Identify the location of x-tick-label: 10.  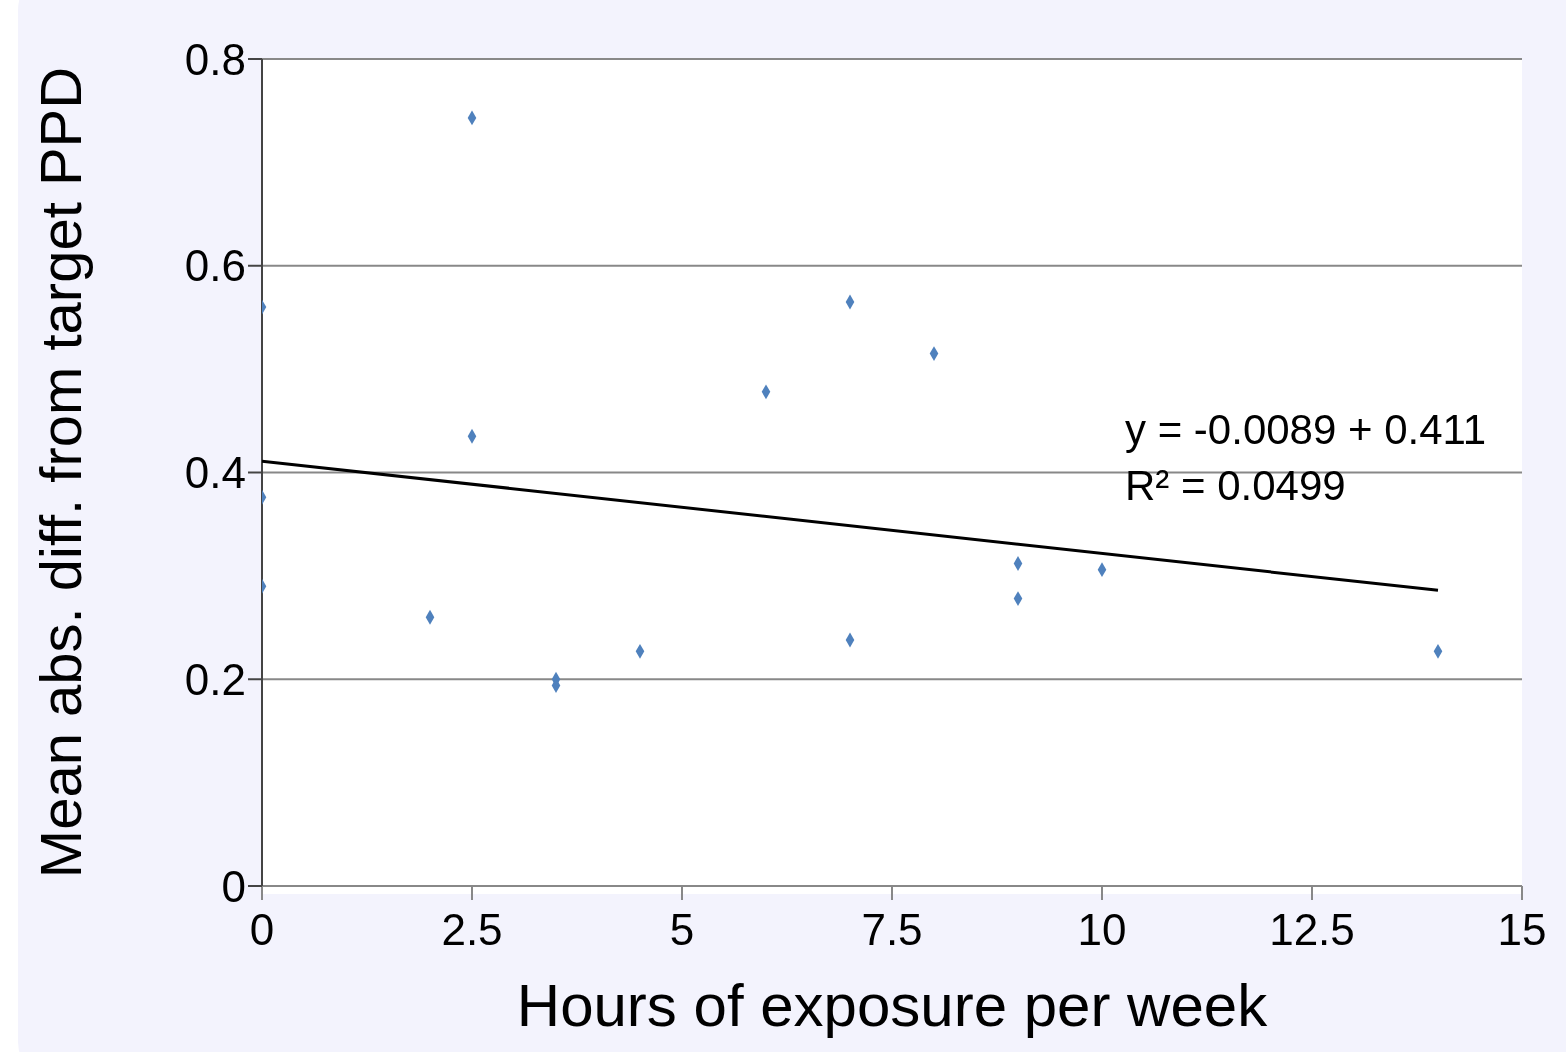
(1102, 930).